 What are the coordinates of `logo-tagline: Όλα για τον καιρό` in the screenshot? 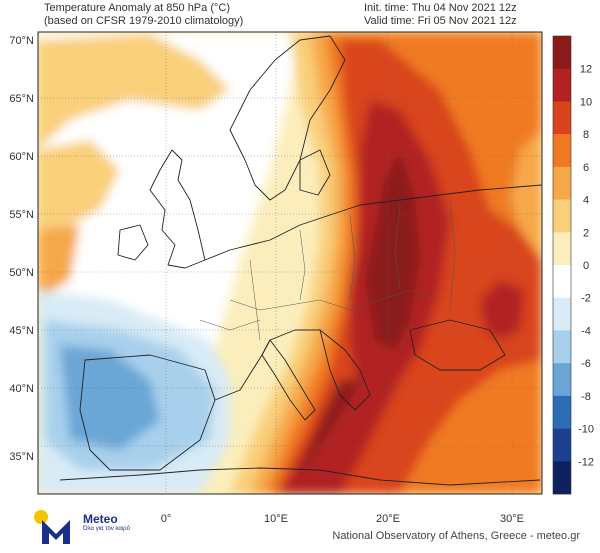 It's located at (106, 529).